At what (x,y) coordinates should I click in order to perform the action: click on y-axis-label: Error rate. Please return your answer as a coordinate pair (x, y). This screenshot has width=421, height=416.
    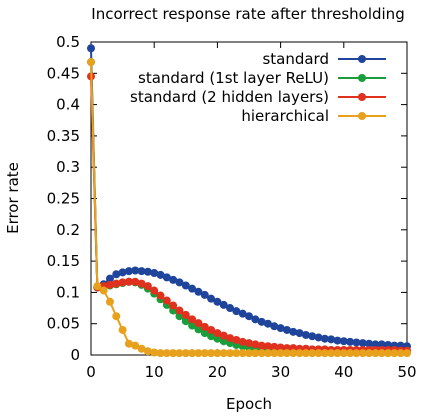
    Looking at the image, I should click on (13, 198).